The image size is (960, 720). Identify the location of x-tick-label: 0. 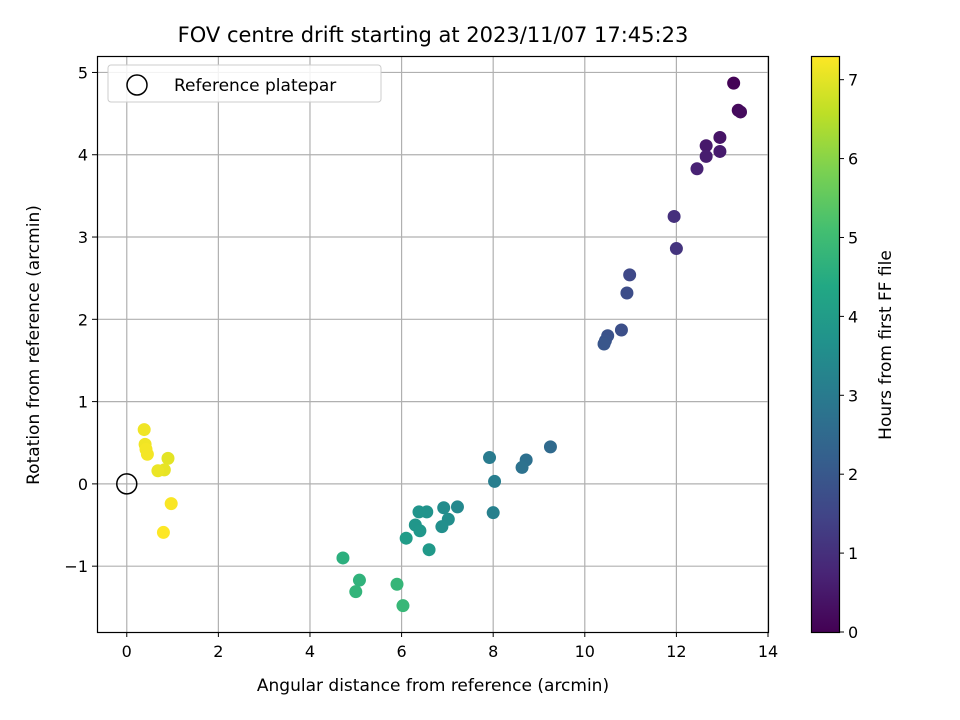
(127, 651).